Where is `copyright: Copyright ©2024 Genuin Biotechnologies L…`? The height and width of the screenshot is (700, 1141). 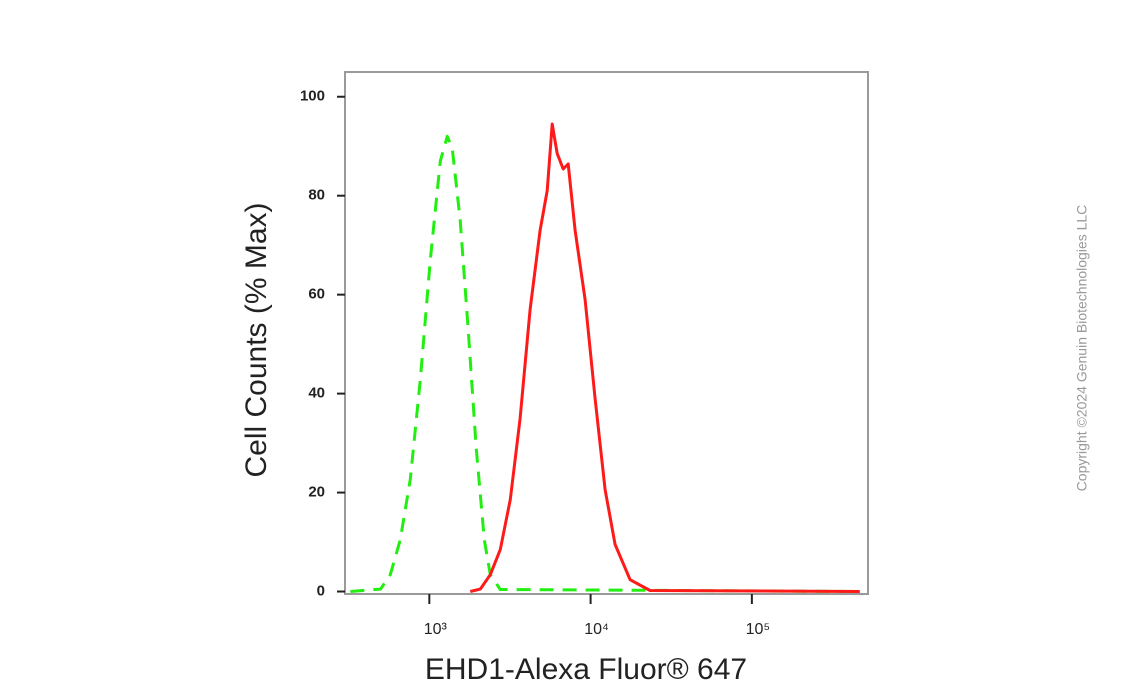 copyright: Copyright ©2024 Genuin Biotechnologies L… is located at coordinates (1082, 348).